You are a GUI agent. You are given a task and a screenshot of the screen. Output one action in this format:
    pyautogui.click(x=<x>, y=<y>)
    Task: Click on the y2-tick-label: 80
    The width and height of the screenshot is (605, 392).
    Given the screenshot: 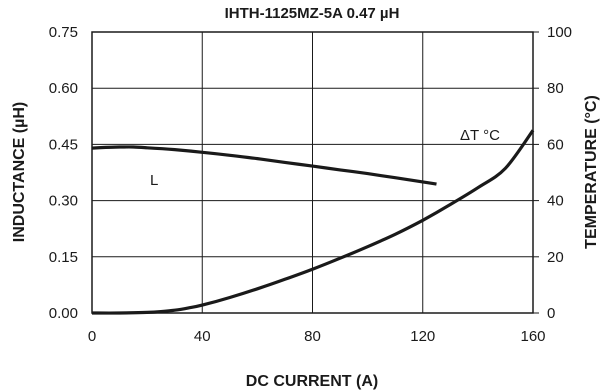 What is the action you would take?
    pyautogui.click(x=555, y=88)
    